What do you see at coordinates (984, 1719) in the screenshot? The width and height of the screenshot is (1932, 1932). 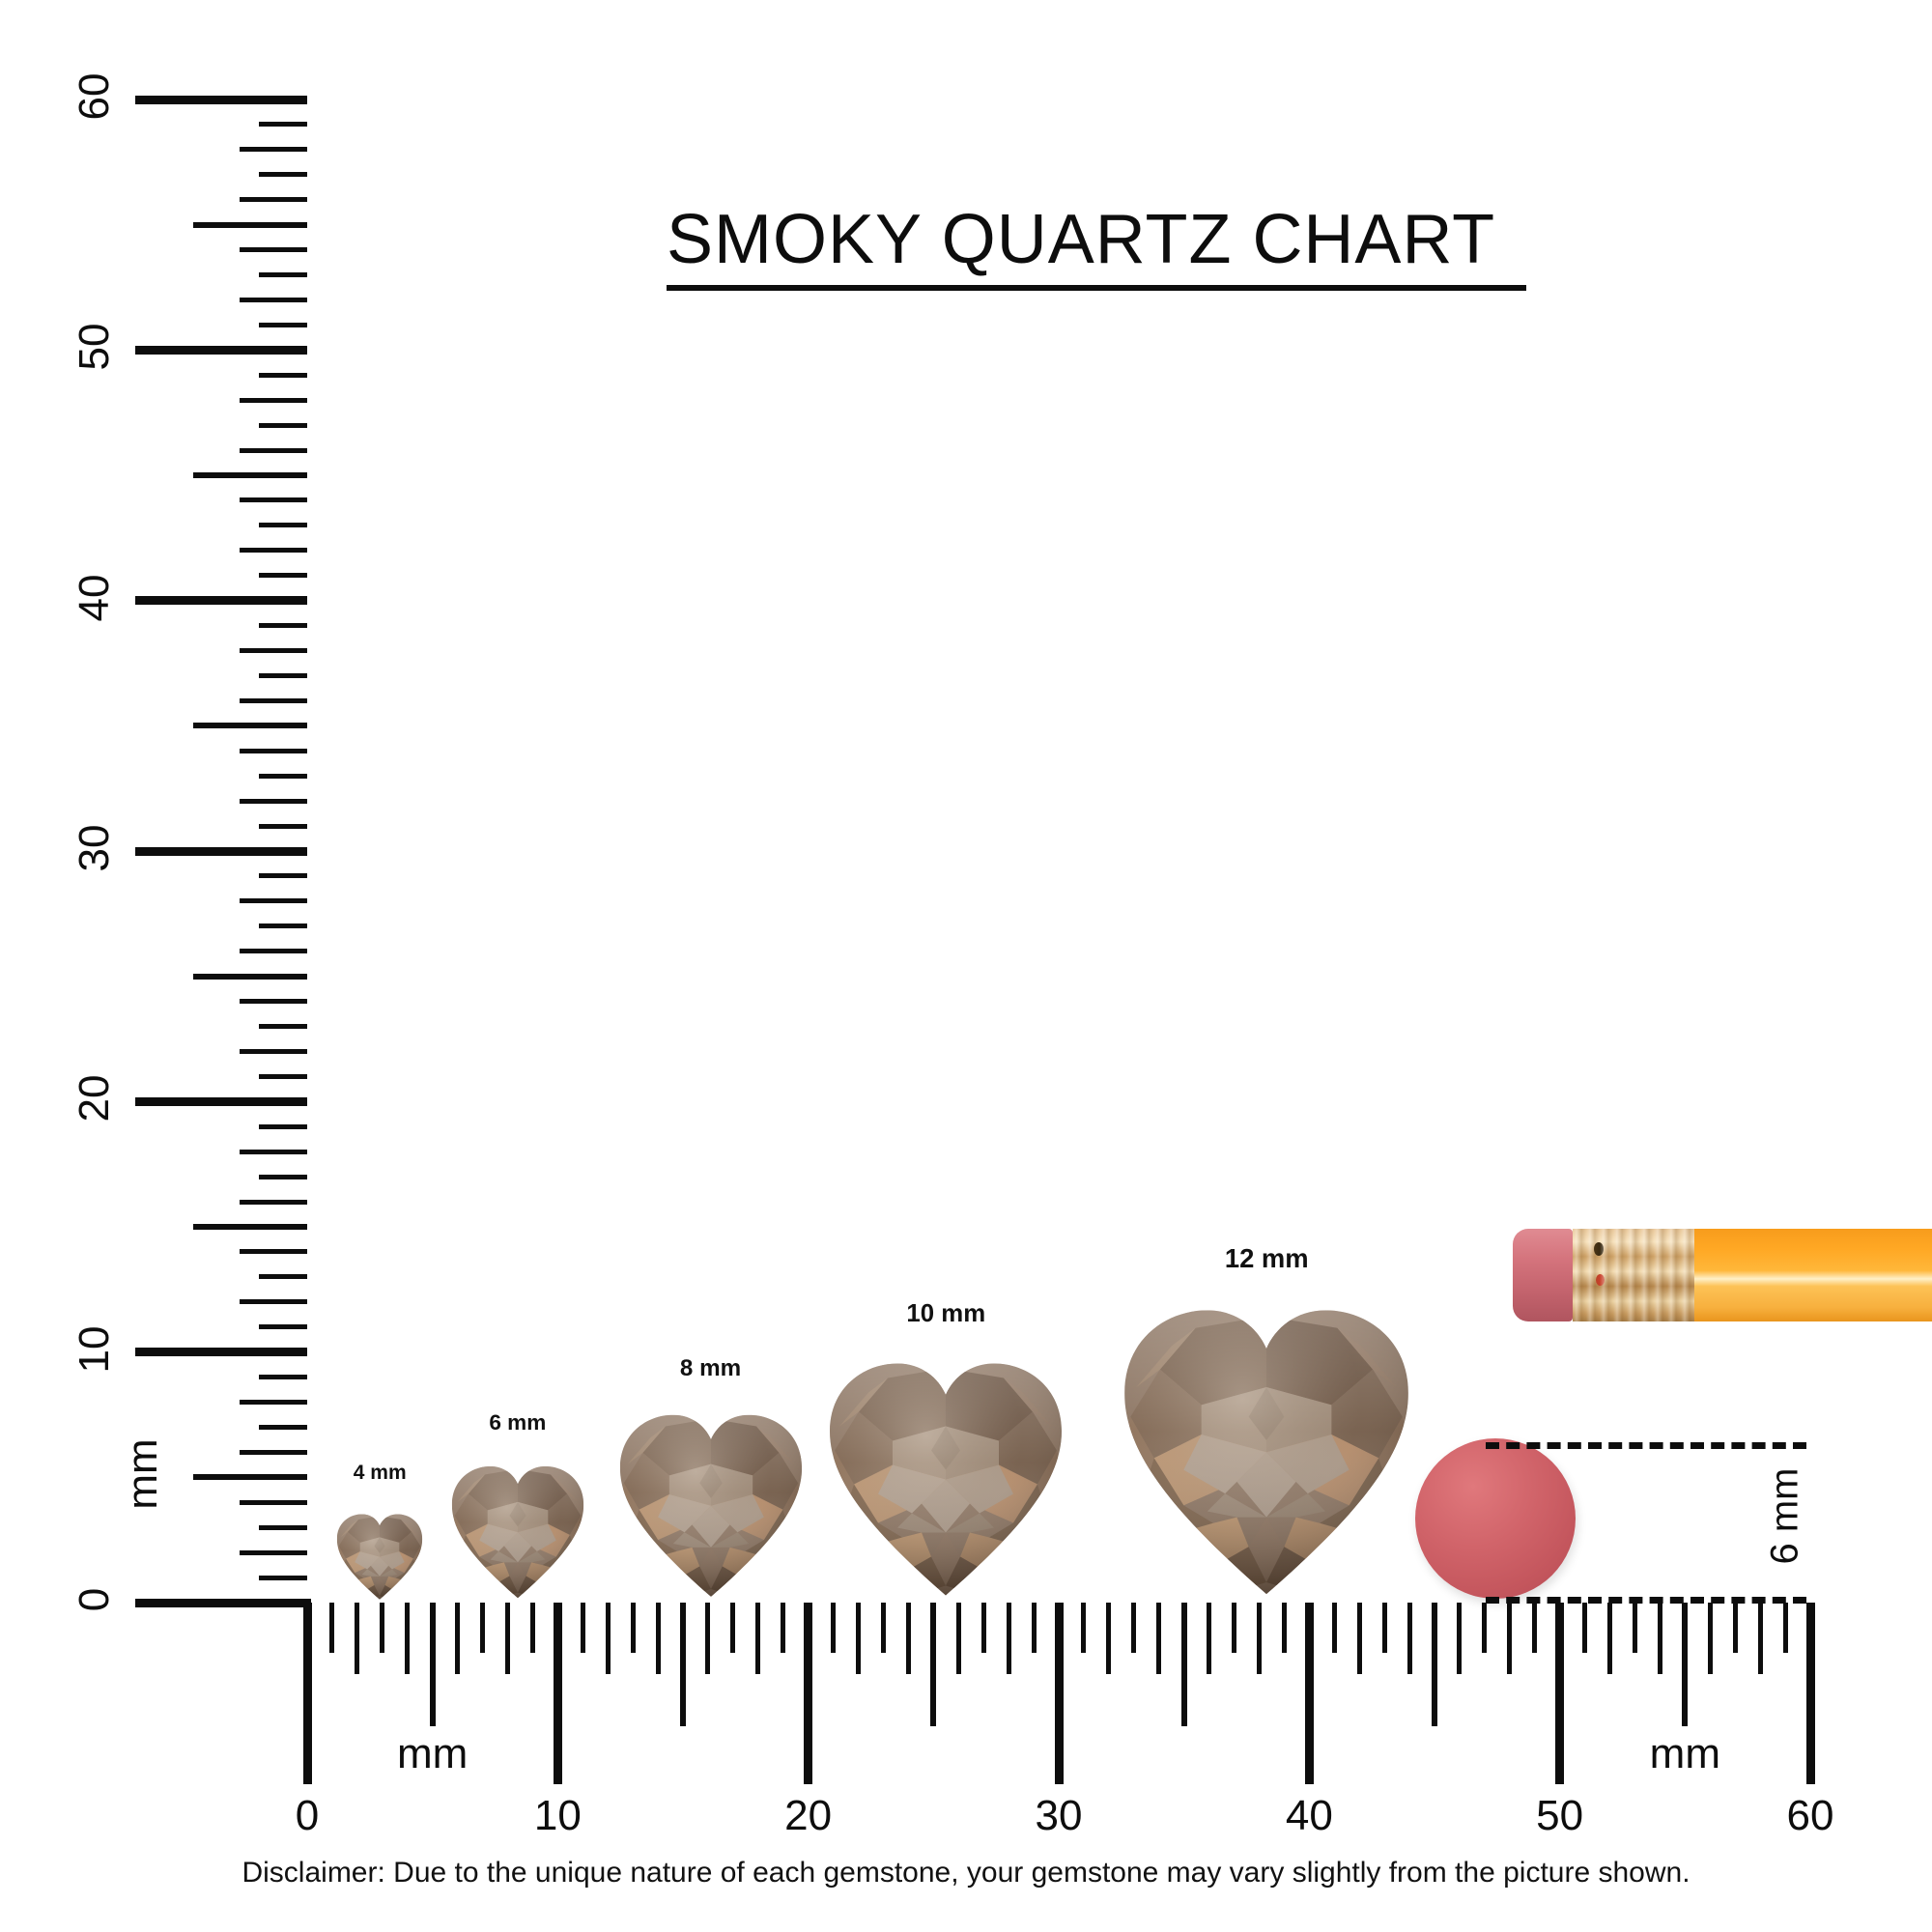 I see `horizontal-ruler: 0 10 20 30 40 50 60 mm mm` at bounding box center [984, 1719].